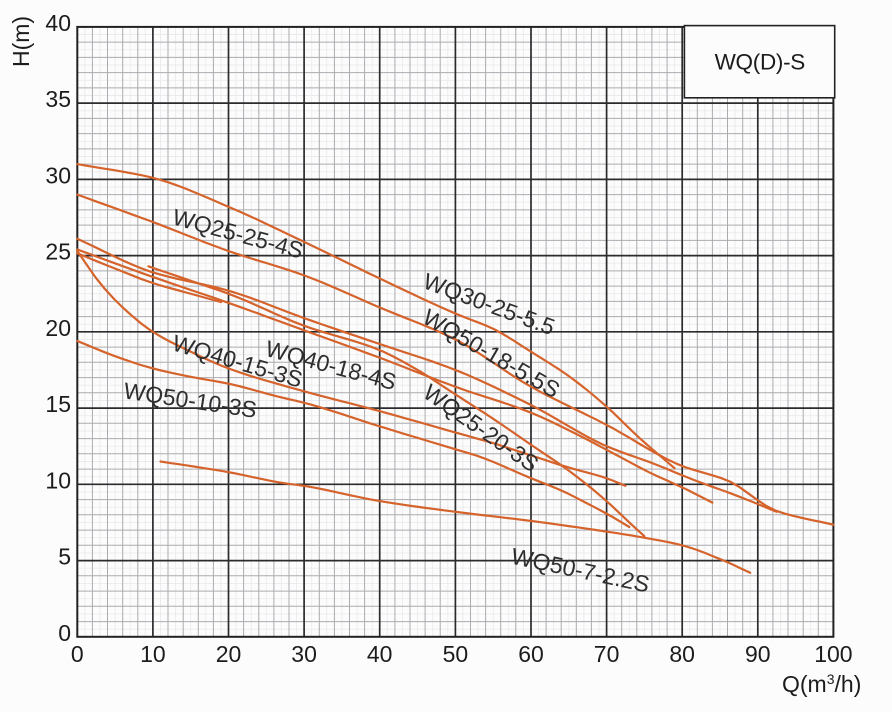 Image resolution: width=892 pixels, height=712 pixels. Describe the element at coordinates (758, 654) in the screenshot. I see `svg-text: 90` at that location.